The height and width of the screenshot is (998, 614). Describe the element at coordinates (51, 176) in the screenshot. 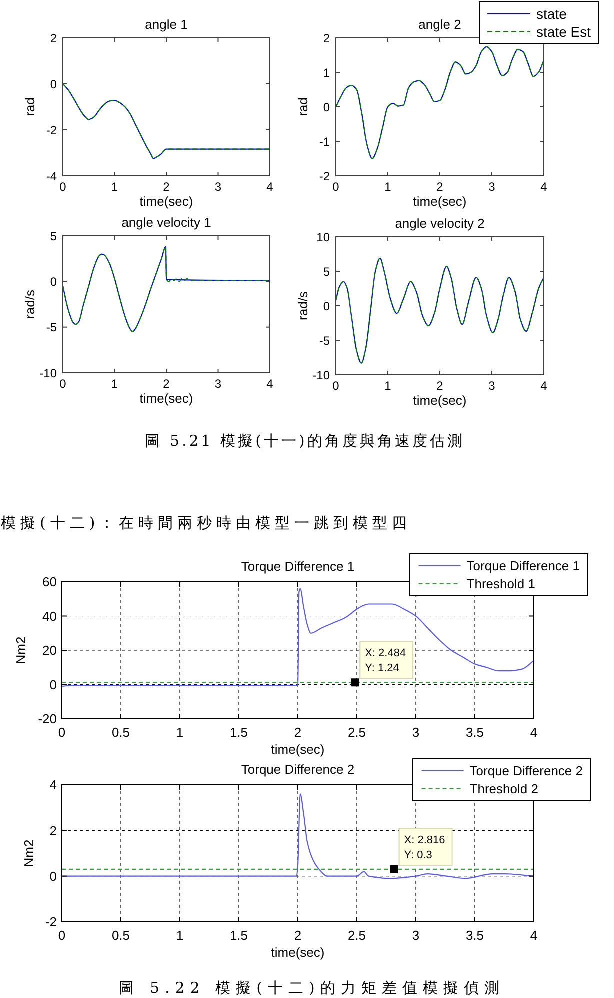

I see `y-tick-label: -4` at that location.